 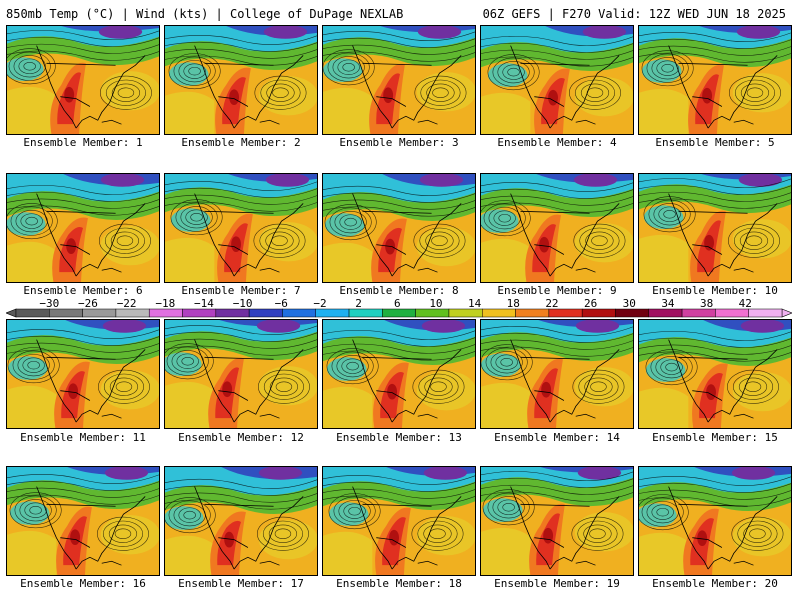 I want to click on colorbar-tick-label: 22, so click(x=551, y=304).